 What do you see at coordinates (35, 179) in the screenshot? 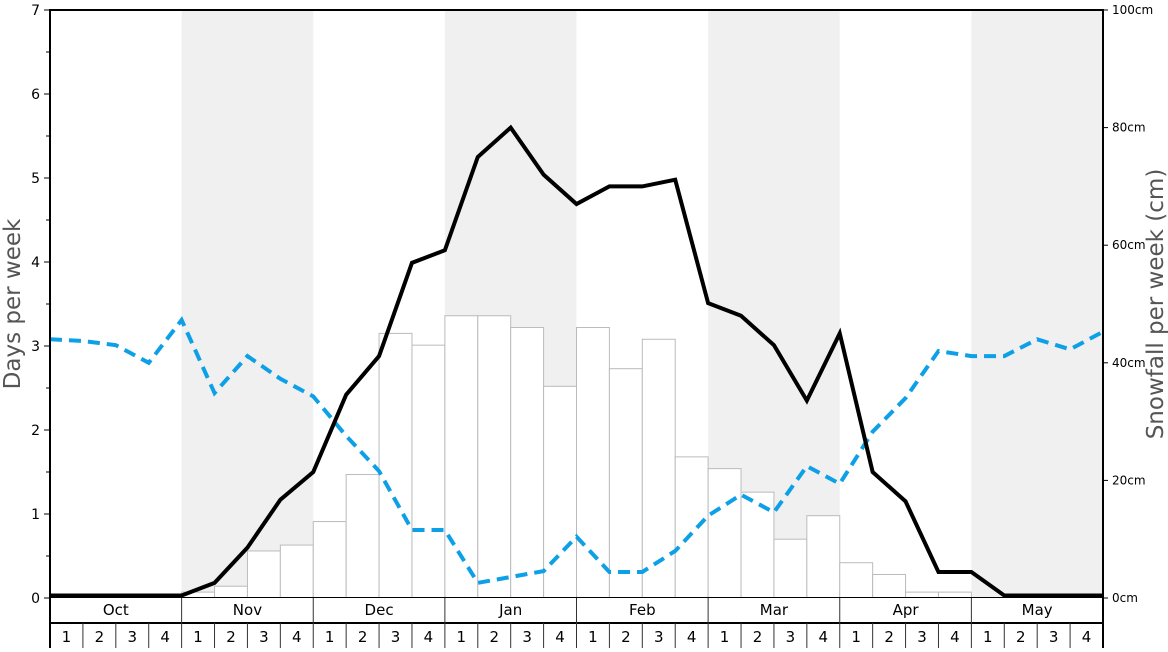
I see `left-tick-label: 5` at bounding box center [35, 179].